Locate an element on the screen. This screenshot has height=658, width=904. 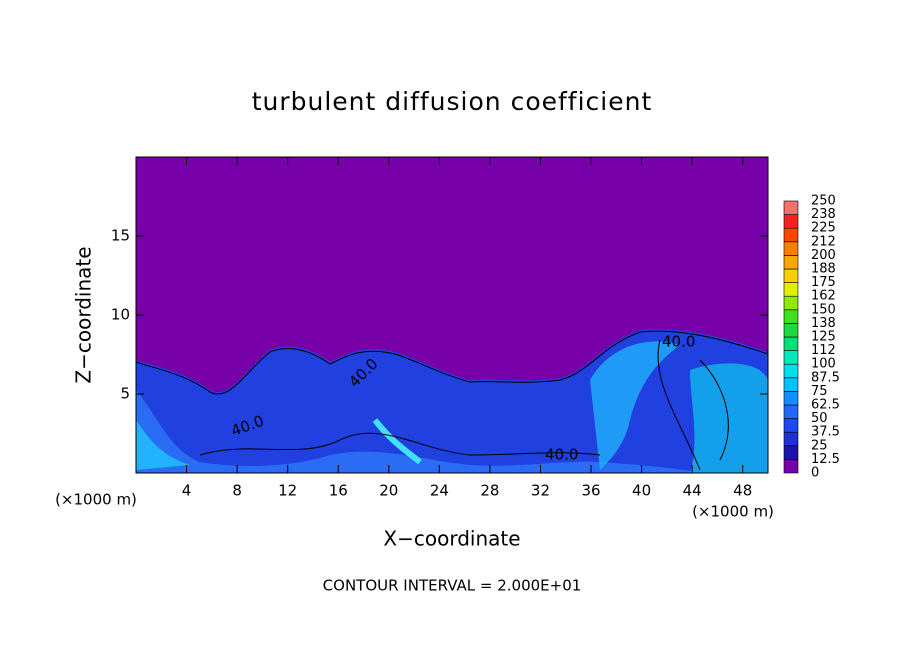
colorbar-label: 238 is located at coordinates (823, 214).